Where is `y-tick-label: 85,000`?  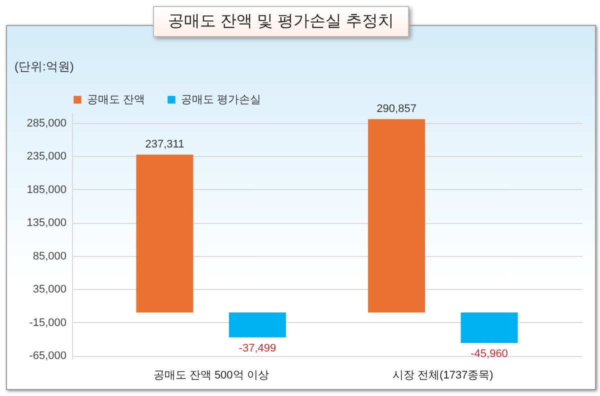 y-tick-label: 85,000 is located at coordinates (49, 256).